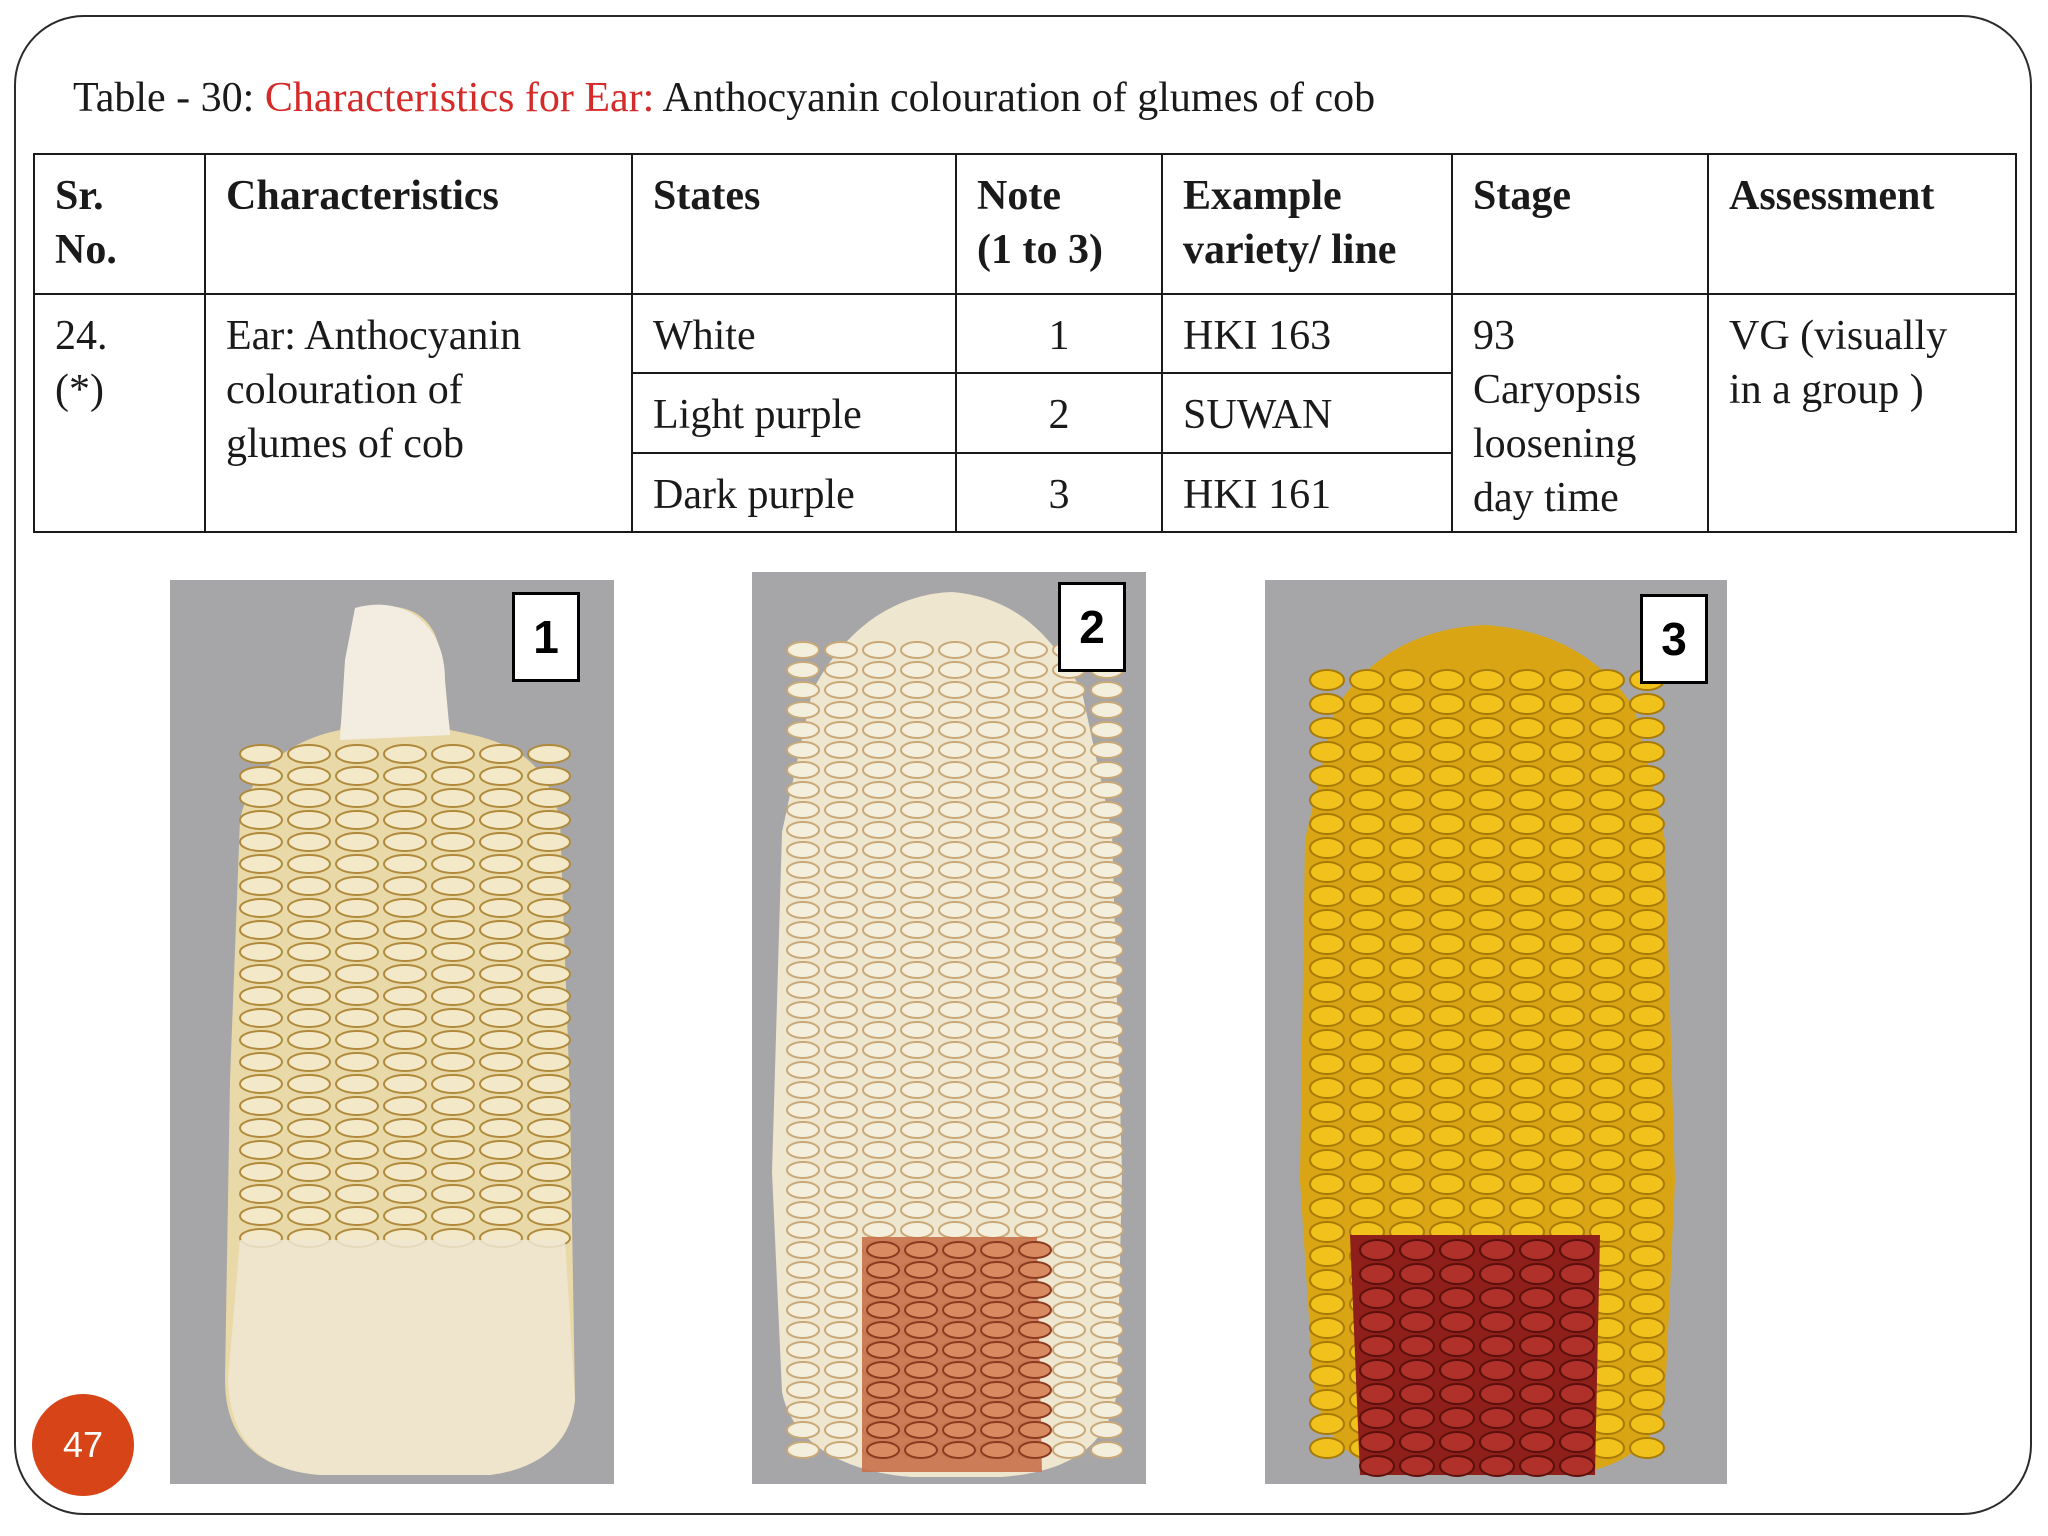 The image size is (2048, 1536). What do you see at coordinates (1092, 627) in the screenshot?
I see `label-badge: 2` at bounding box center [1092, 627].